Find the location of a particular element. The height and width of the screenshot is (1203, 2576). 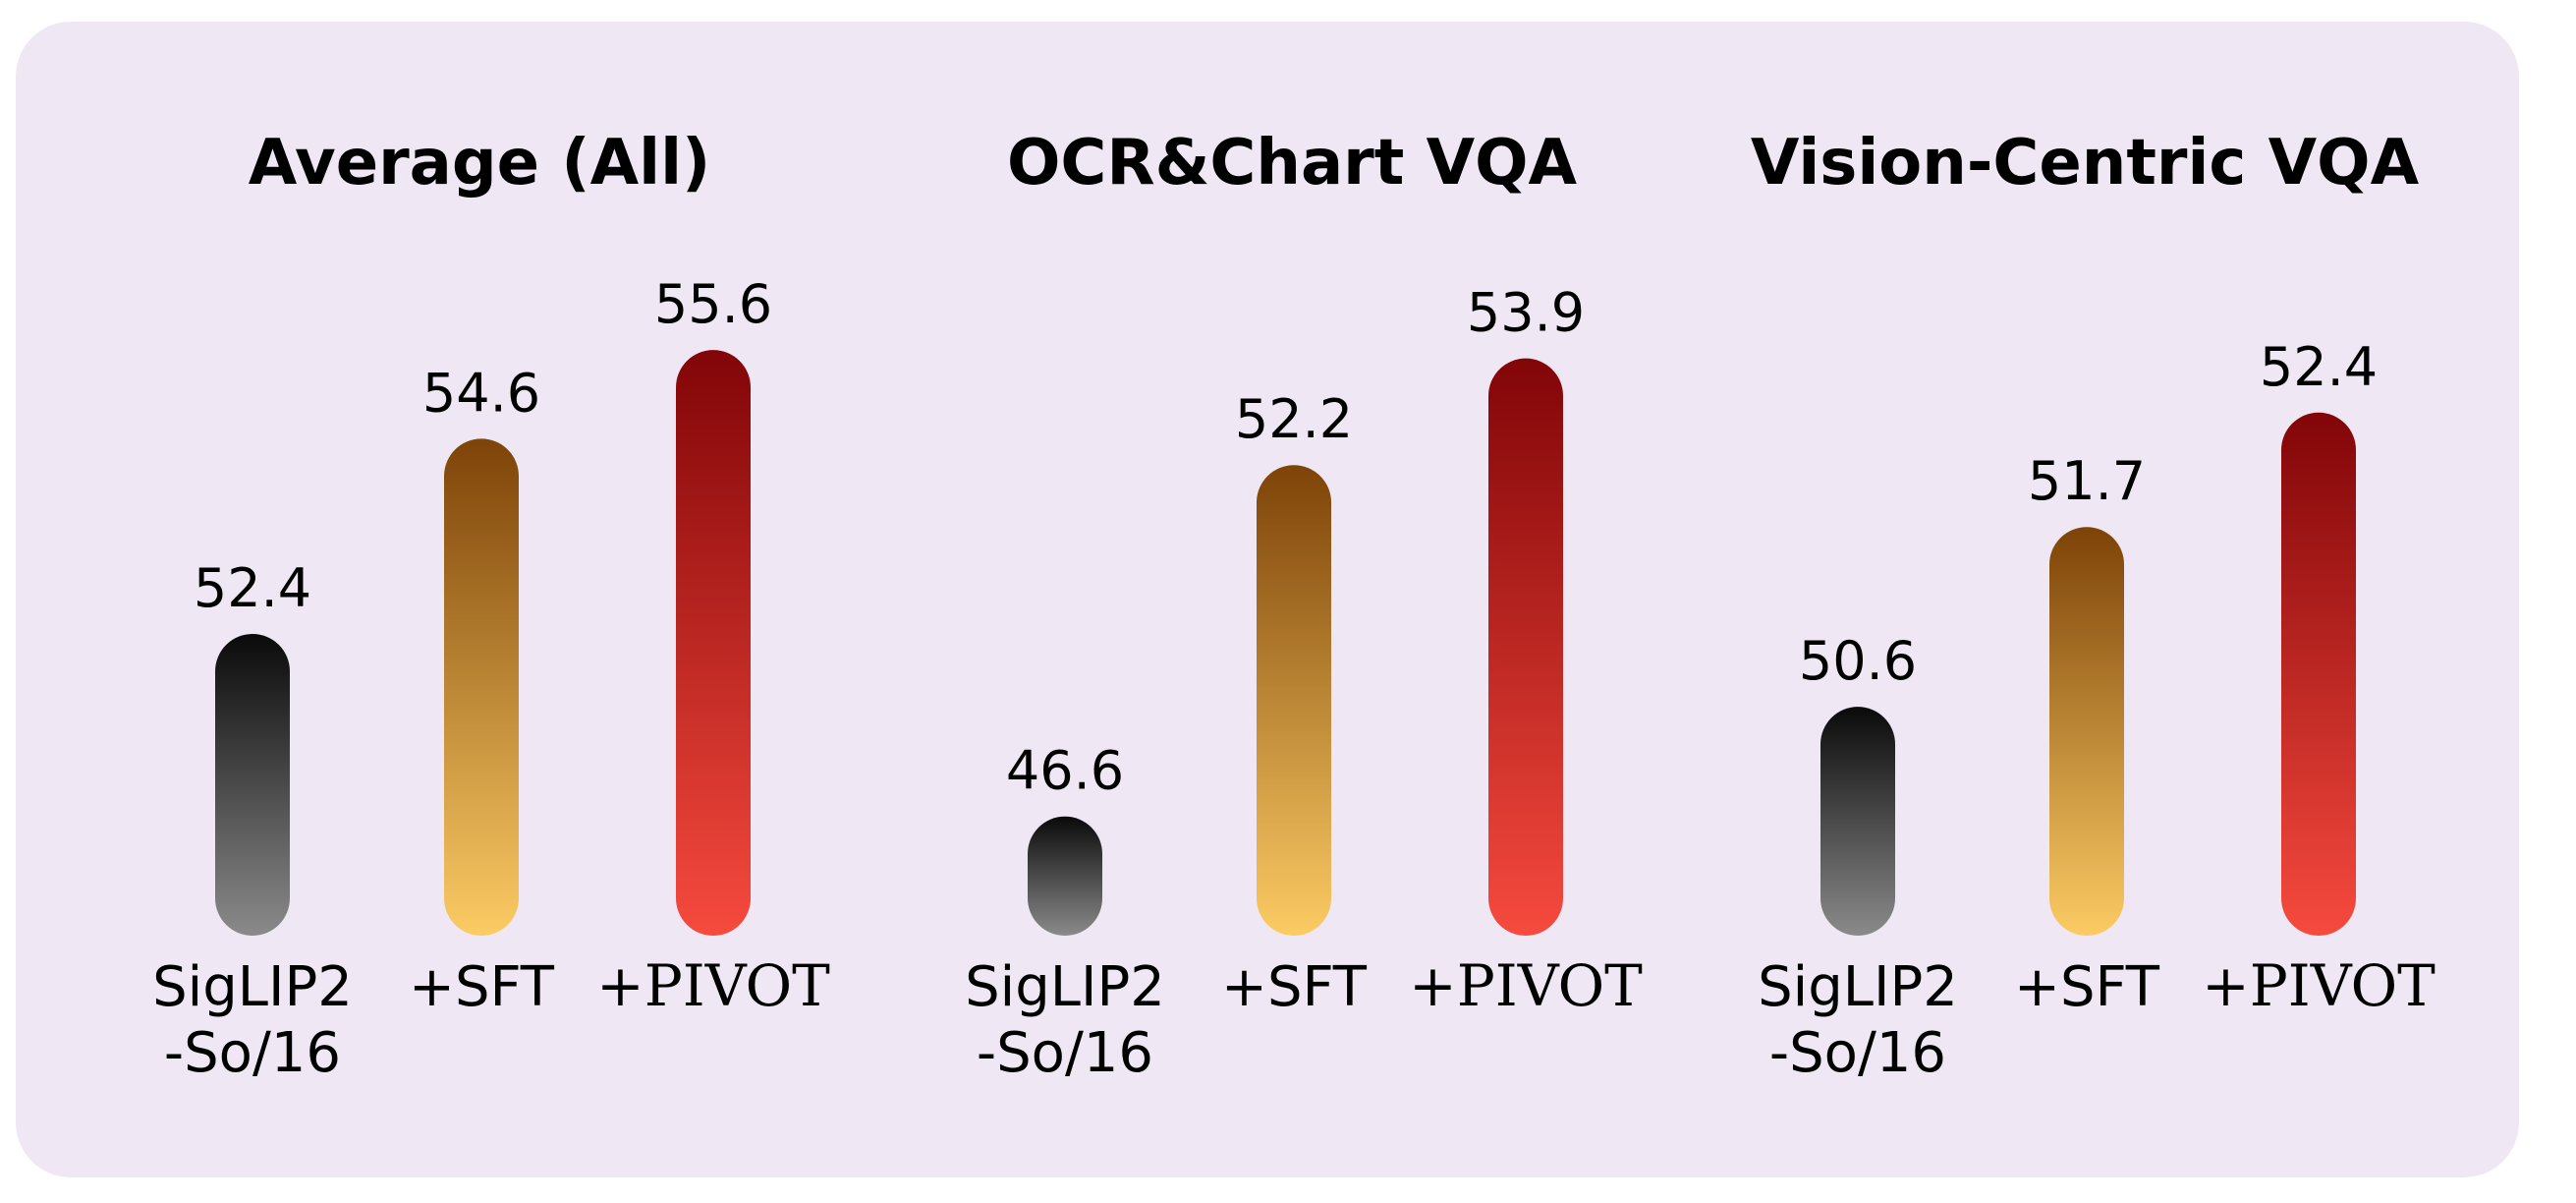

value-label: 55.6 is located at coordinates (713, 304).